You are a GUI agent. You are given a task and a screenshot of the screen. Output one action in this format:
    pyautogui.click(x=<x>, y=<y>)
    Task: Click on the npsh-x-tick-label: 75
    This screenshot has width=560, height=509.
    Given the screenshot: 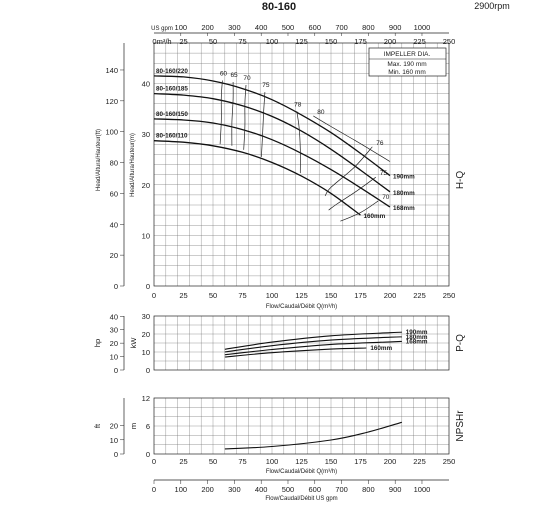 What is the action you would take?
    pyautogui.click(x=242, y=461)
    